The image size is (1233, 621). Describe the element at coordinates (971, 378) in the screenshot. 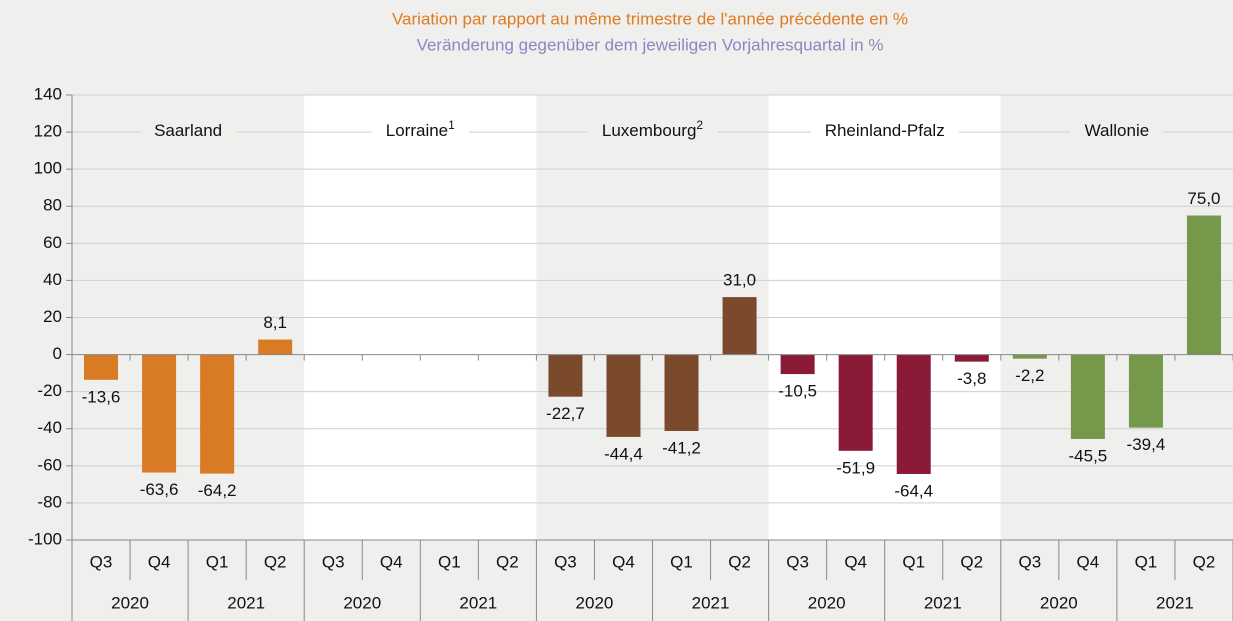

I see `value-label: -3,8` at that location.